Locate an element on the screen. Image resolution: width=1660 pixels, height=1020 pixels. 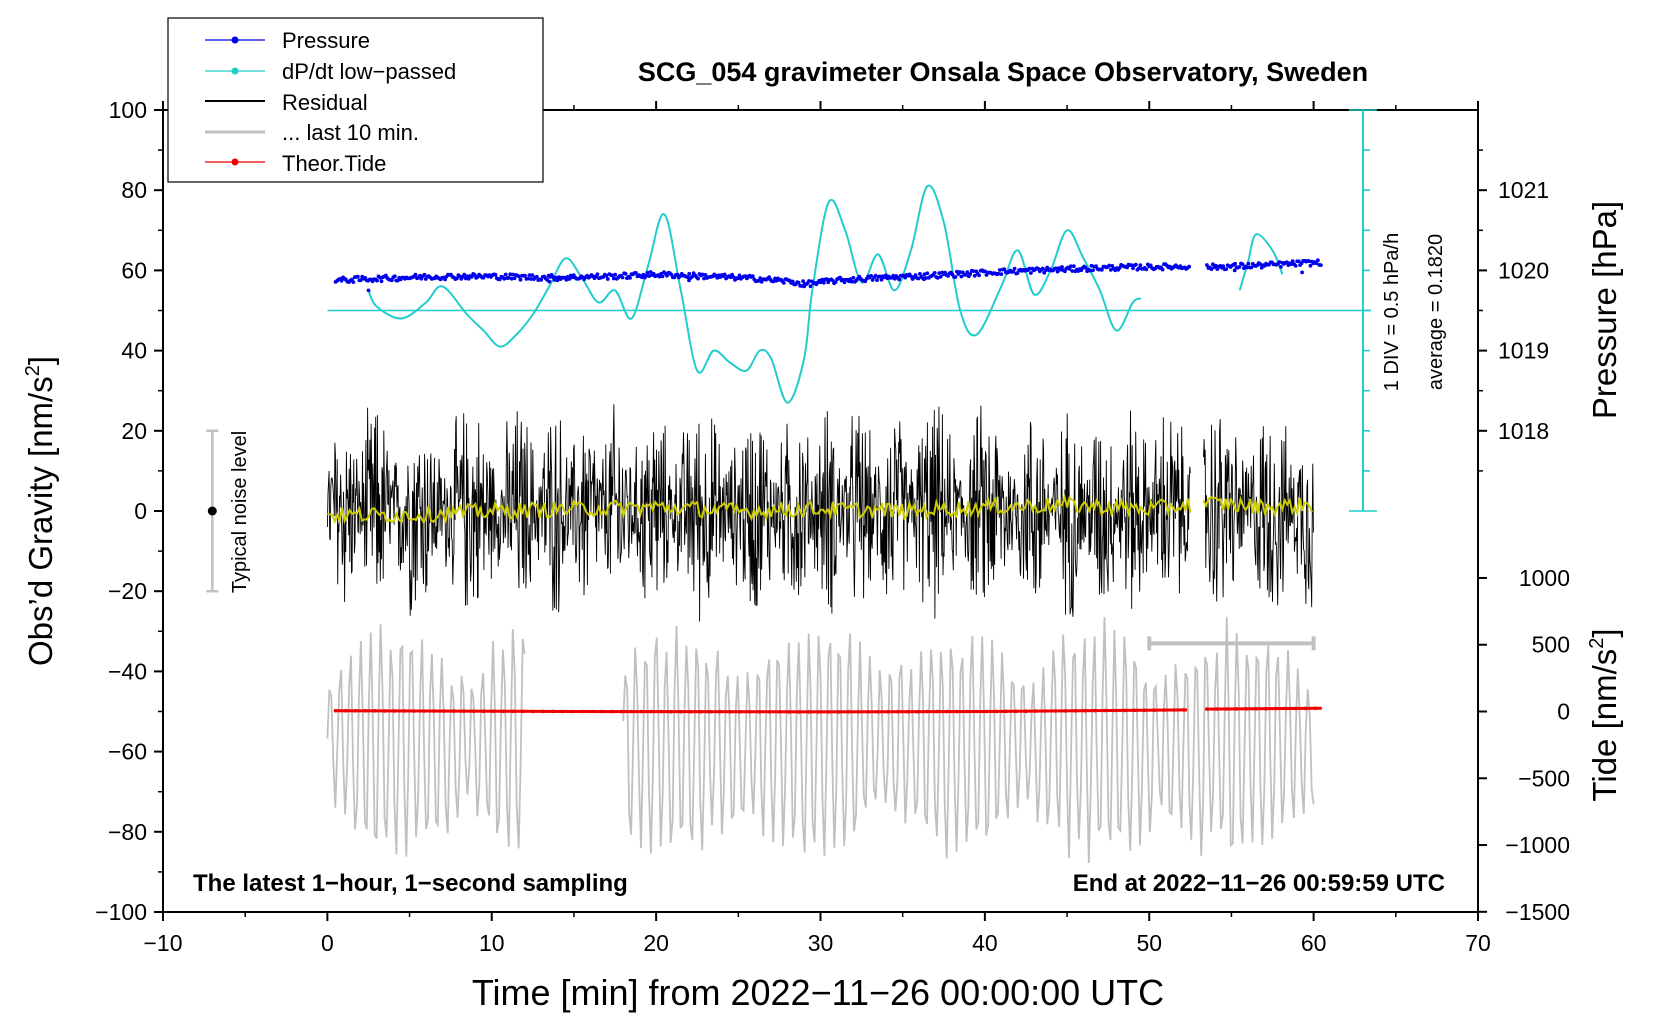
legend-last10-label: ... last 10 min. is located at coordinates (350, 132).